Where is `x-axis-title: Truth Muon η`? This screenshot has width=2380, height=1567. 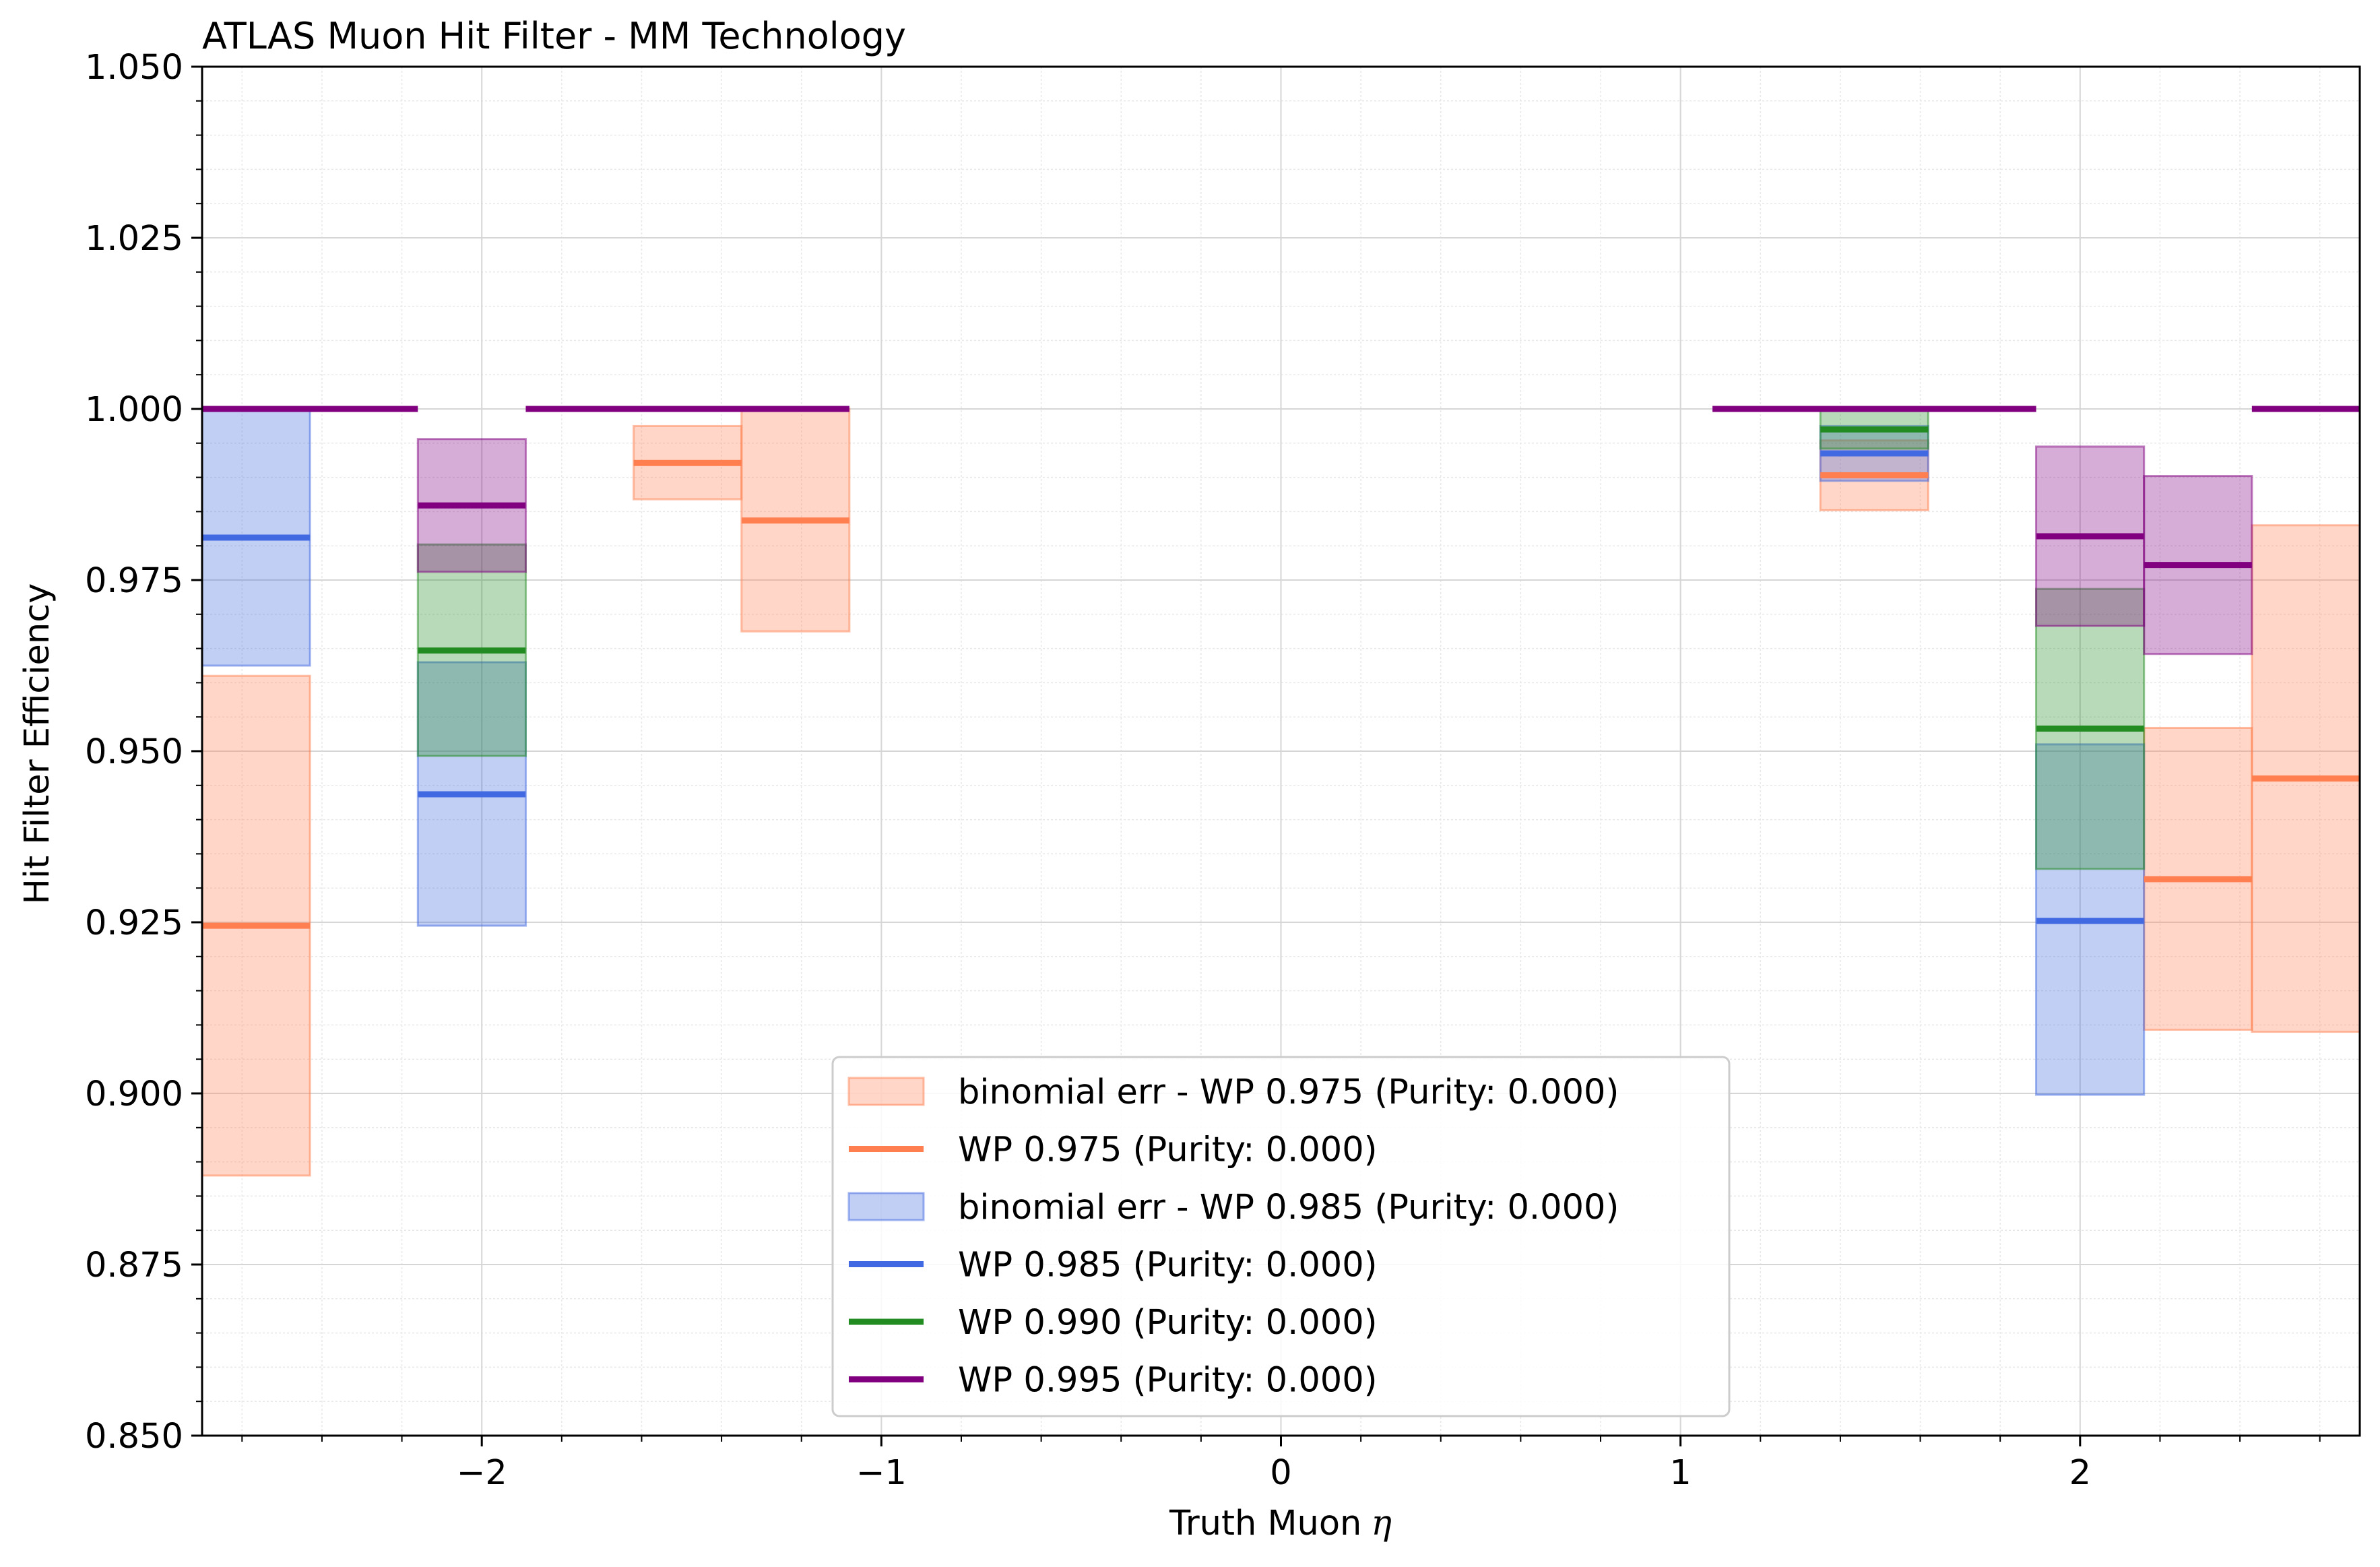
x-axis-title: Truth Muon η is located at coordinates (1280, 1523).